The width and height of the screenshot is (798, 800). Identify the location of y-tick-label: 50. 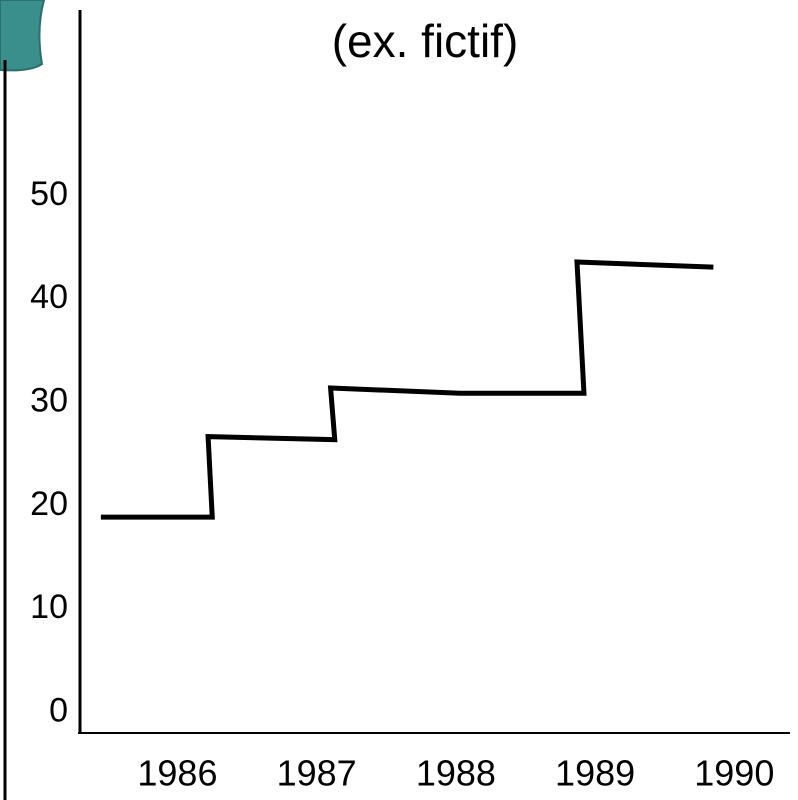
(49, 194).